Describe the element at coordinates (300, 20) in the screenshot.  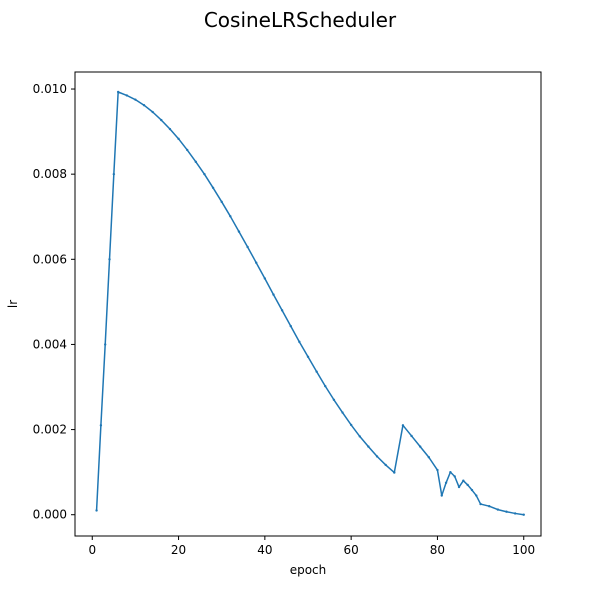
I see `chart-title: CosineLRScheduler` at that location.